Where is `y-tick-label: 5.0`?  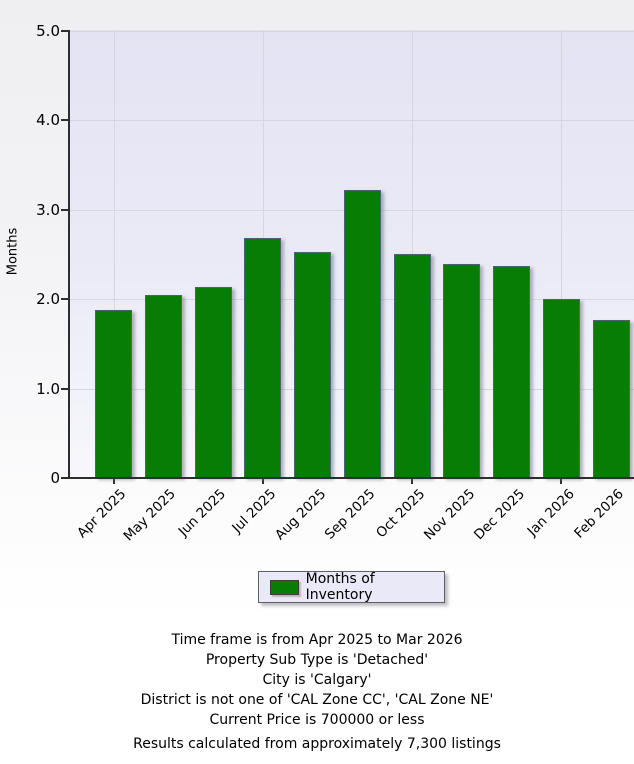
y-tick-label: 5.0 is located at coordinates (48, 31).